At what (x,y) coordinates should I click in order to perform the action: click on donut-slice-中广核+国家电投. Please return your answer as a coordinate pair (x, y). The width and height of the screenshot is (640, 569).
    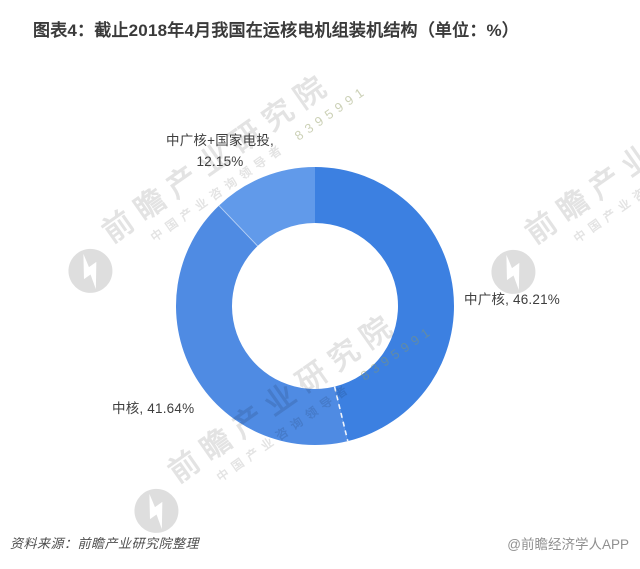
    Looking at the image, I should click on (266, 207).